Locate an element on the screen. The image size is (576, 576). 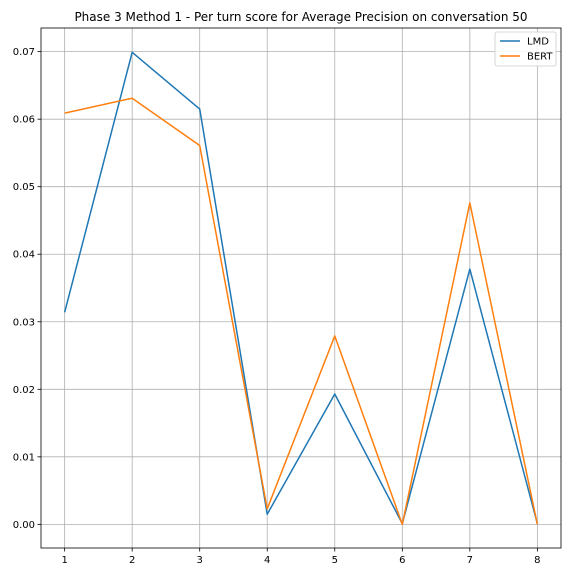
legend: LMD BERT is located at coordinates (525, 49).